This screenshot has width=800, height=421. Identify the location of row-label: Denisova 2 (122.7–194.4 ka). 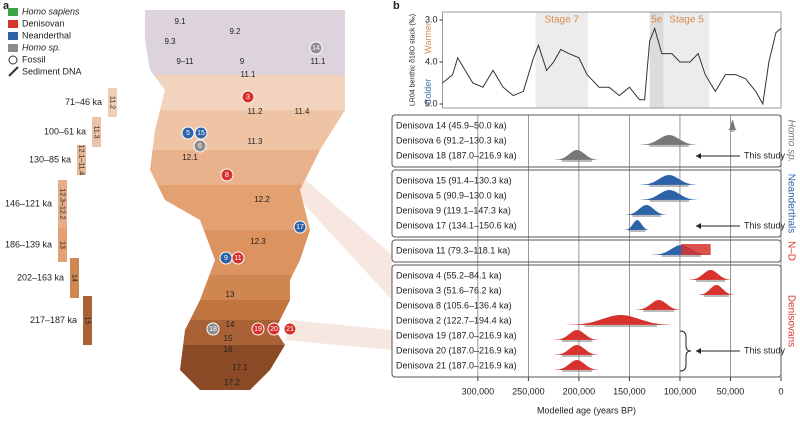
(454, 320).